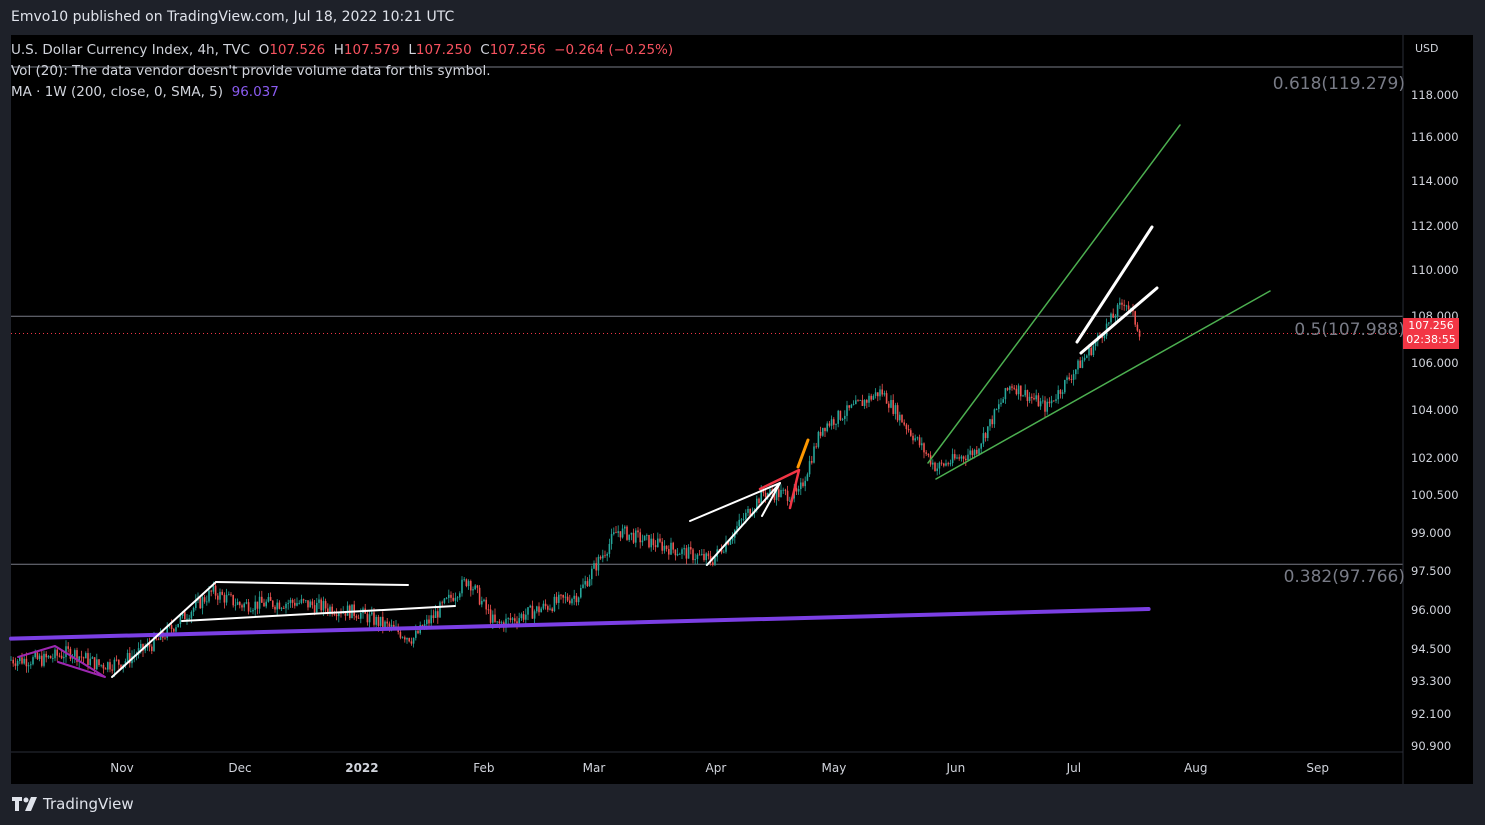 This screenshot has height=825, width=1485. What do you see at coordinates (73, 804) in the screenshot?
I see `tradingview-logo: TradingView` at bounding box center [73, 804].